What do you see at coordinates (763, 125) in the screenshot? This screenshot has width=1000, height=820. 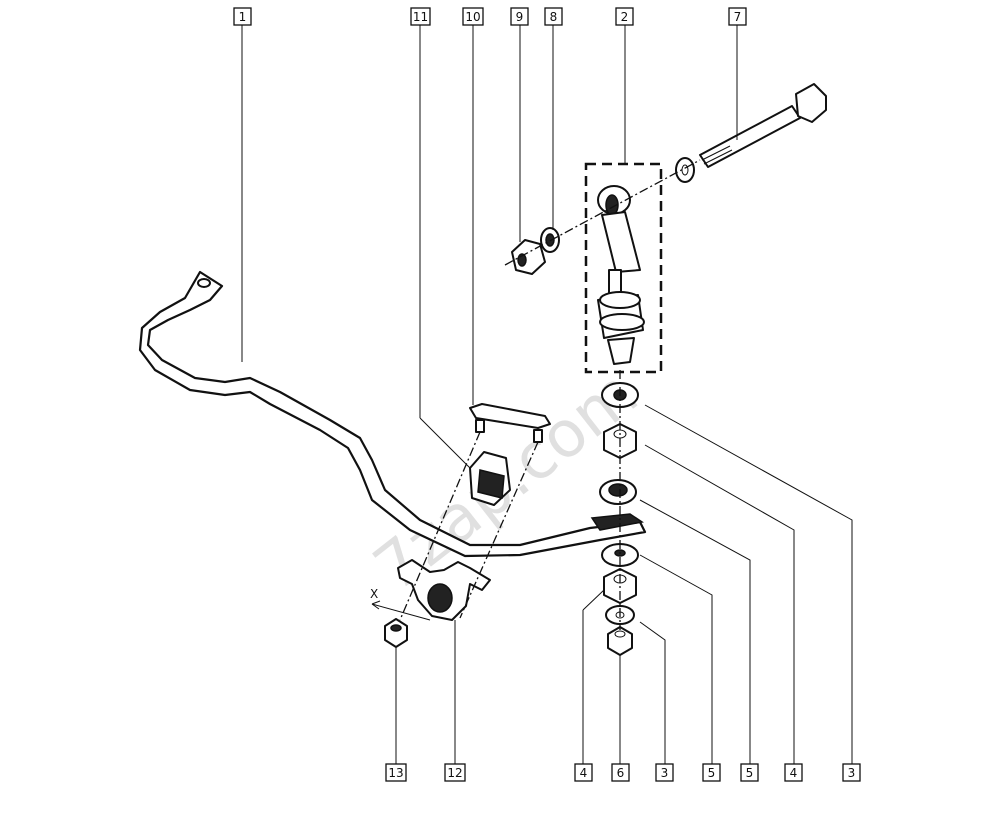 I see `bolt` at bounding box center [763, 125].